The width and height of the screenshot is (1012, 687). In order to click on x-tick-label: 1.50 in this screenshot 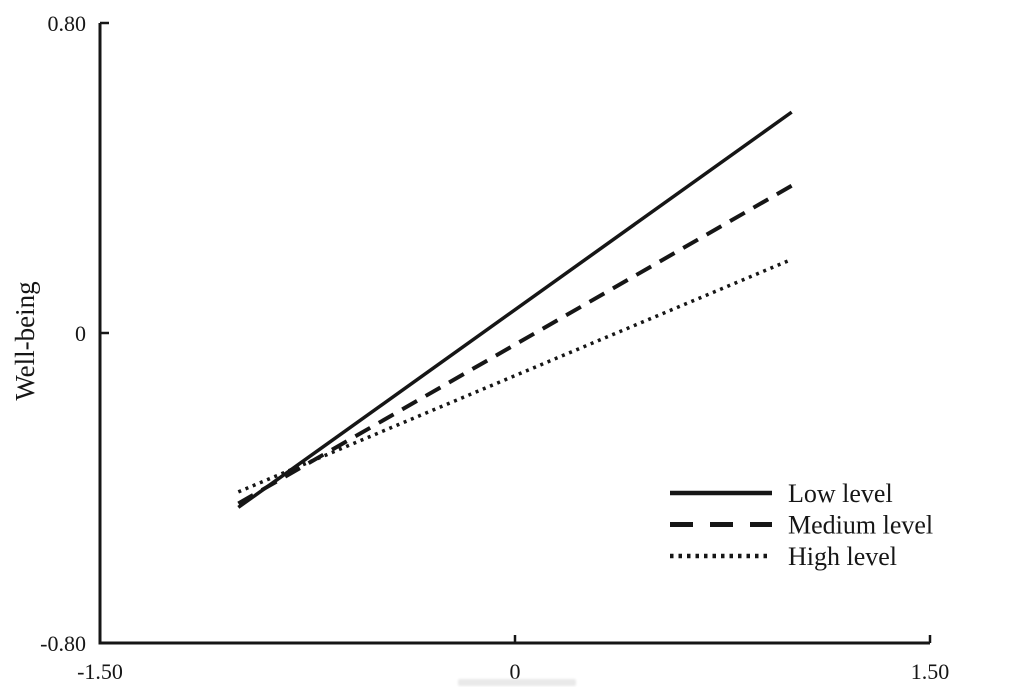, I will do `click(930, 671)`.